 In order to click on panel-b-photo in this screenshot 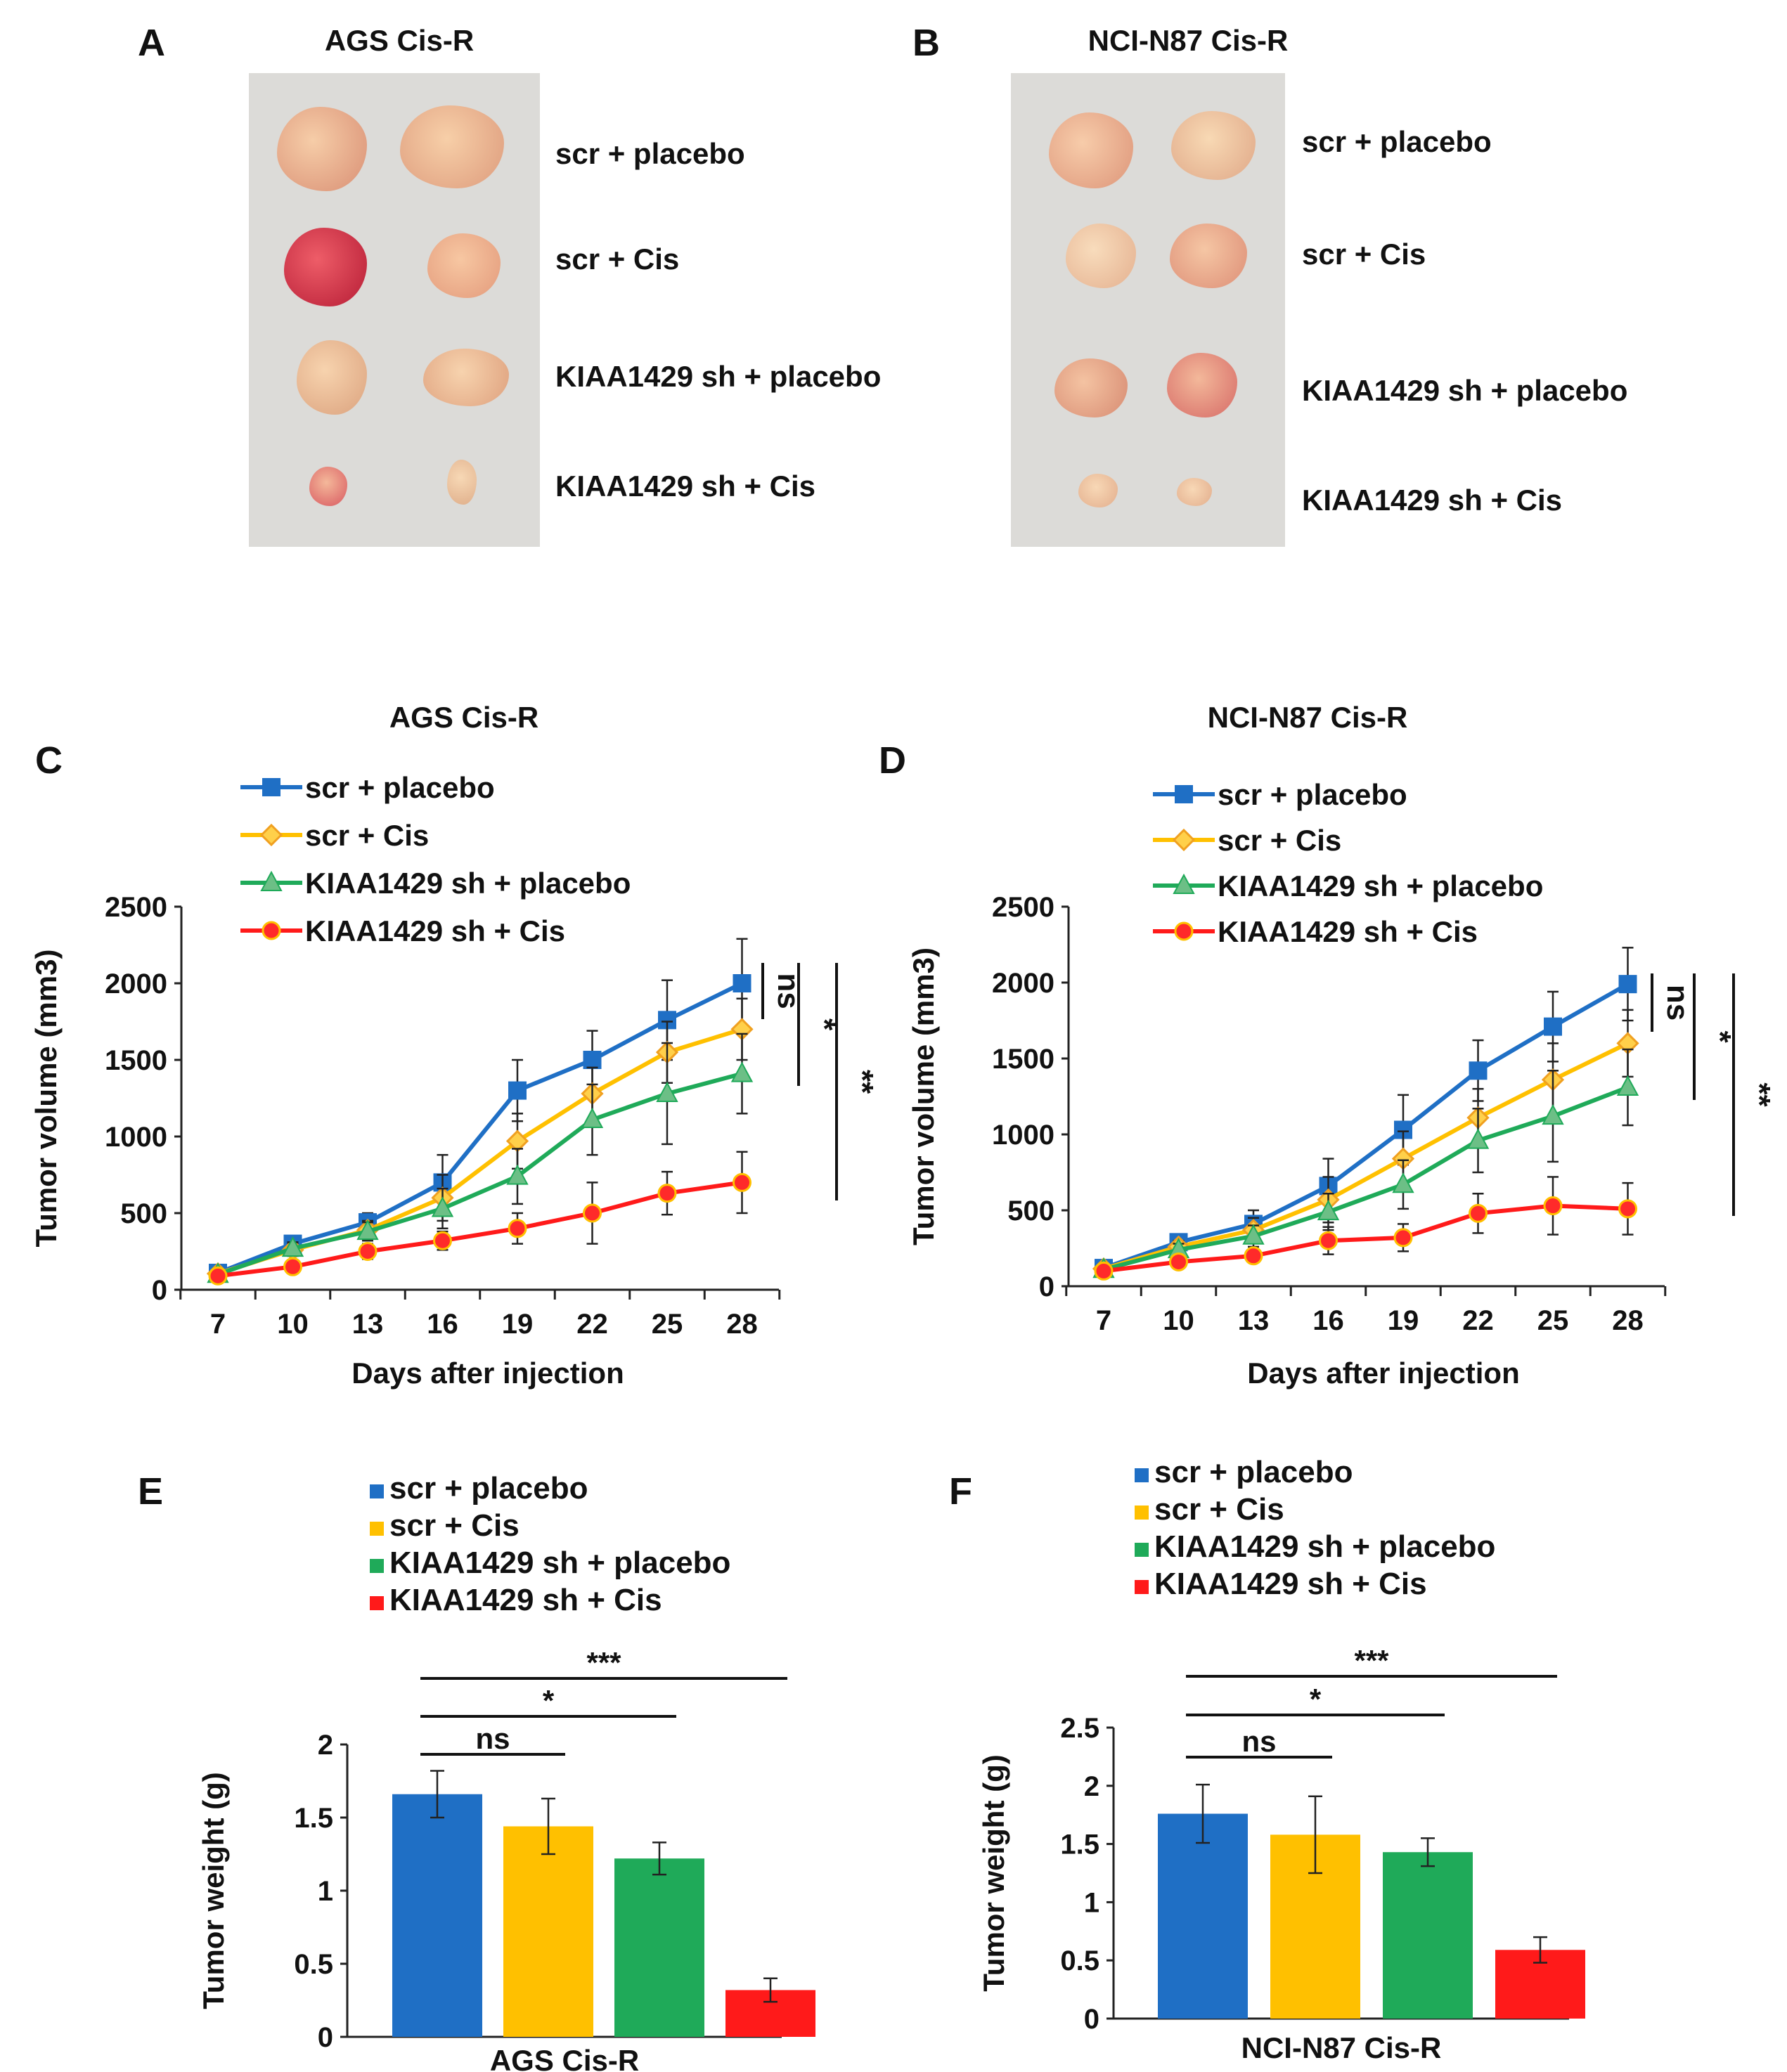, I will do `click(1148, 310)`.